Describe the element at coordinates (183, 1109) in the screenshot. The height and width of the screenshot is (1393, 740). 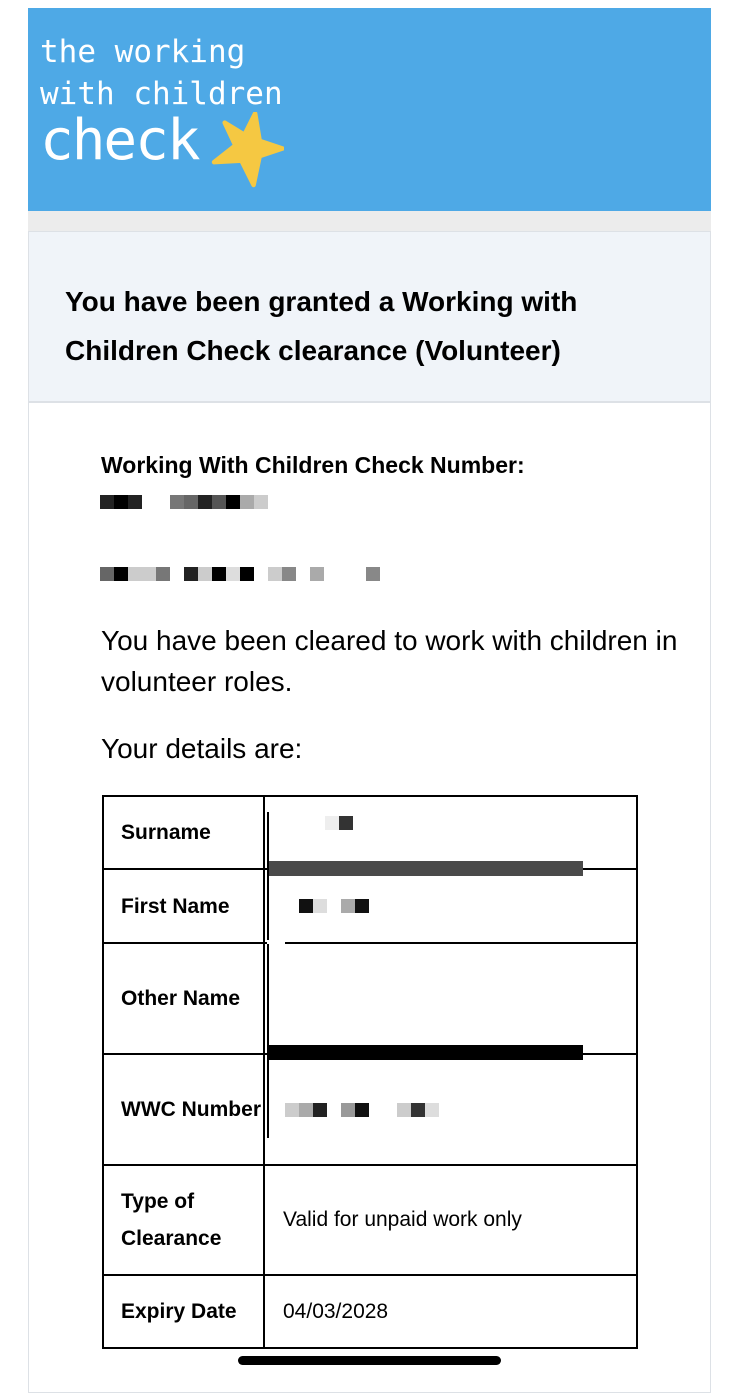
I see `wwc-number-label: WWC Number` at that location.